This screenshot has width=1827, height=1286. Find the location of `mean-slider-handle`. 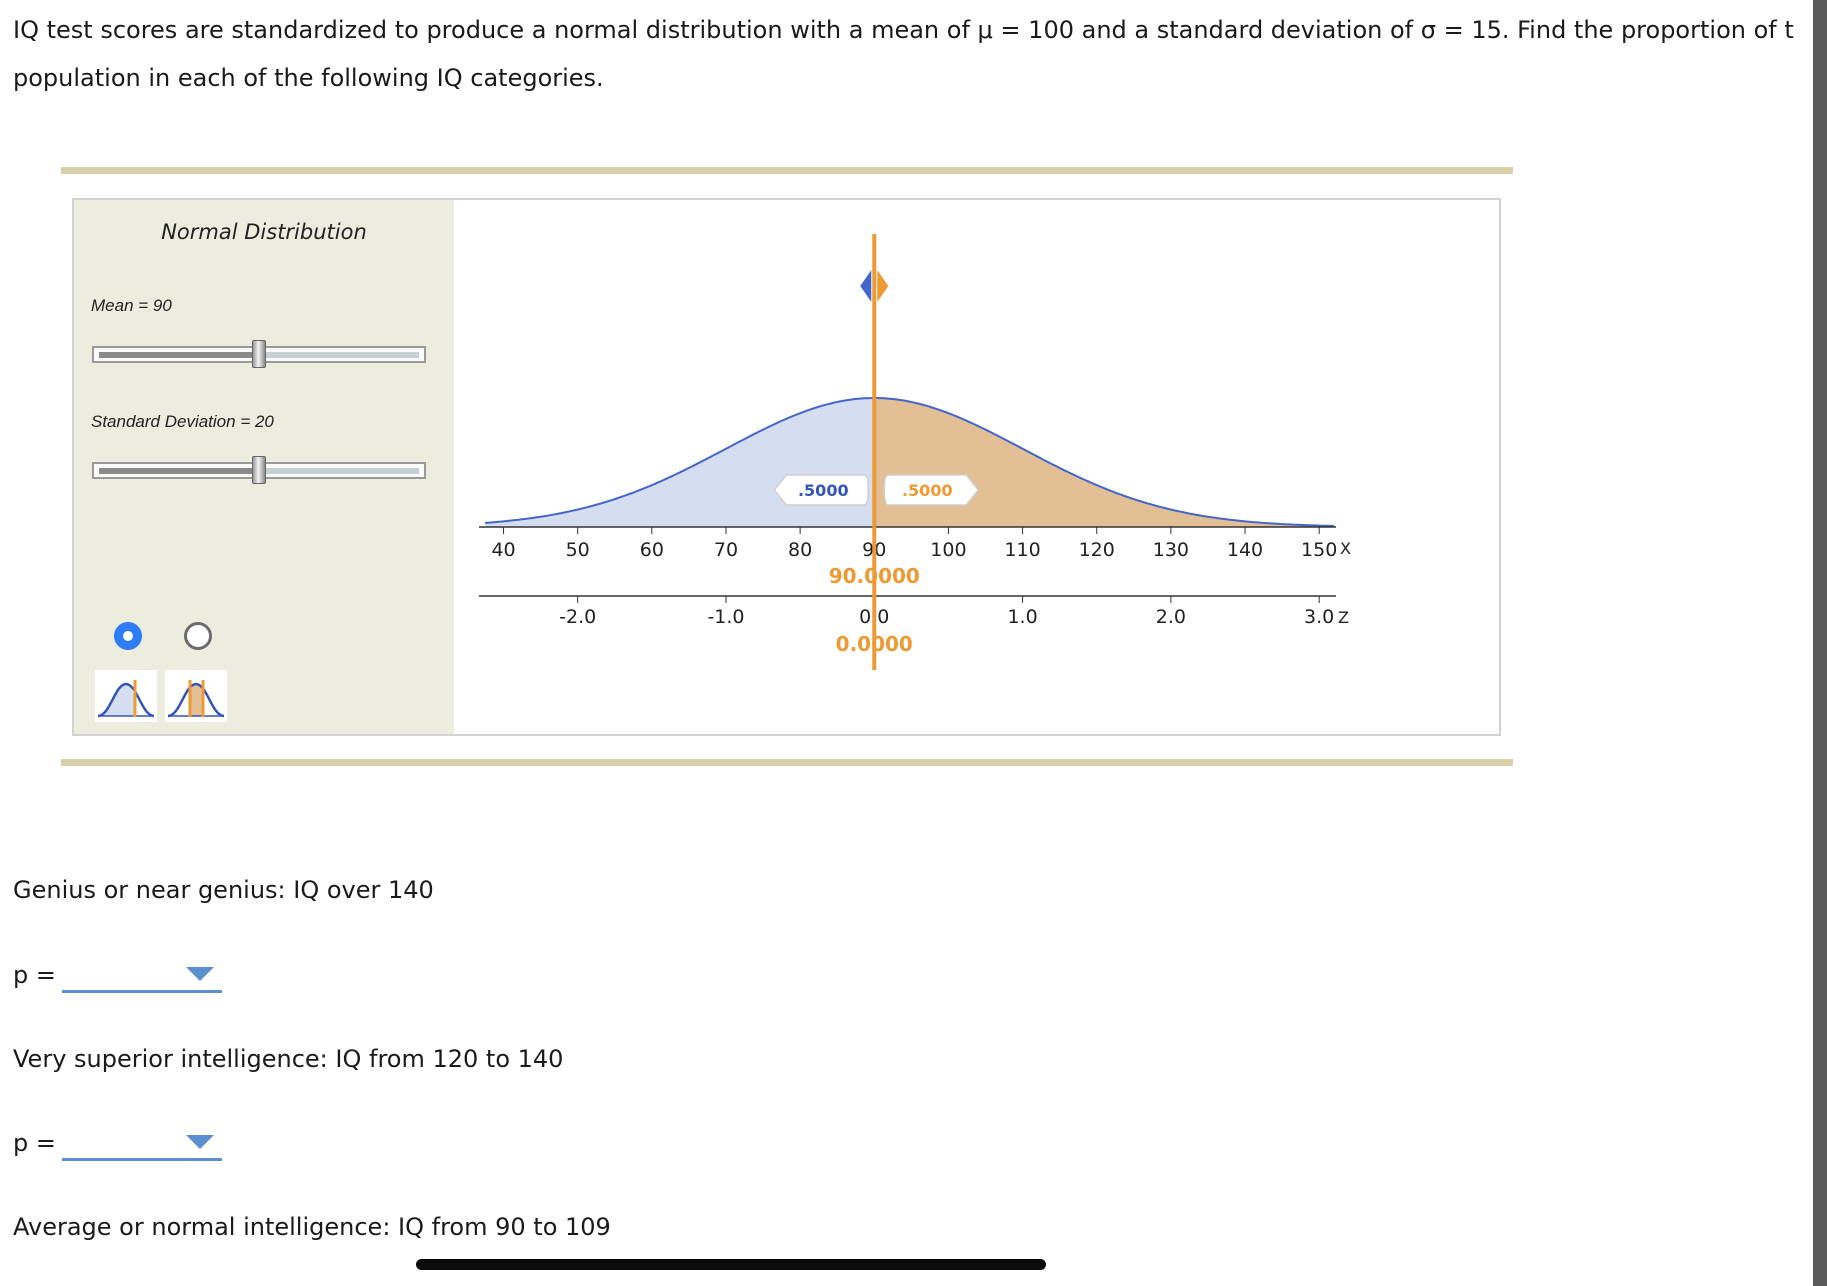

mean-slider-handle is located at coordinates (259, 354).